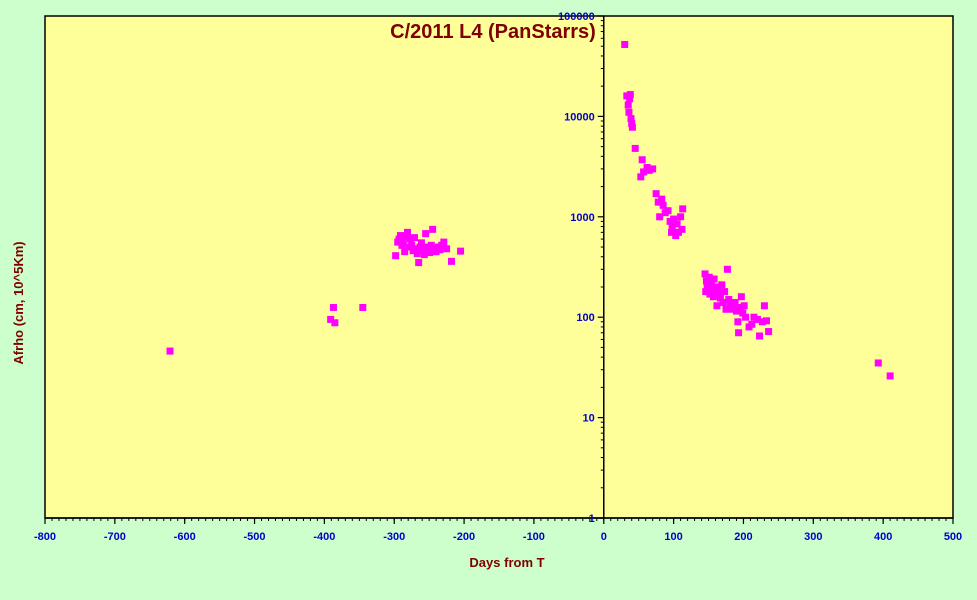 The image size is (977, 600). Describe the element at coordinates (673, 537) in the screenshot. I see `x-tick-label: 100` at that location.